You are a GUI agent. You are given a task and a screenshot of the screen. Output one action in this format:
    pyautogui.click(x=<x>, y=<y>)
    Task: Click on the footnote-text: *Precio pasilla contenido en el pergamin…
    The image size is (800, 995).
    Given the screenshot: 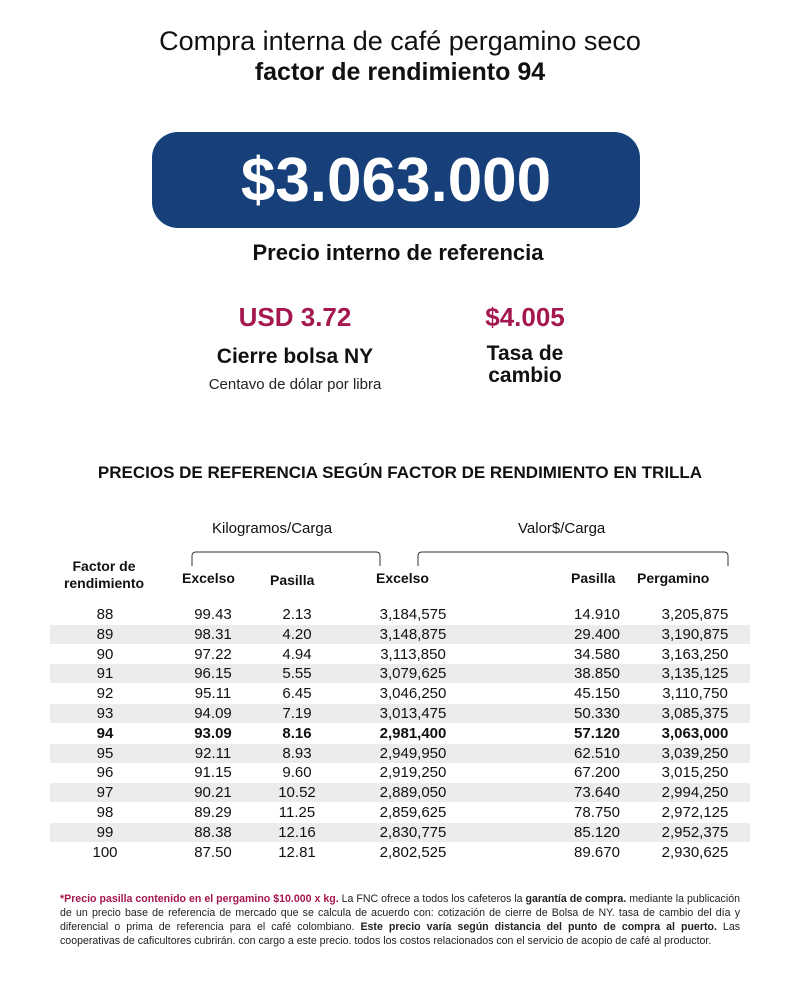 What is the action you would take?
    pyautogui.click(x=199, y=899)
    